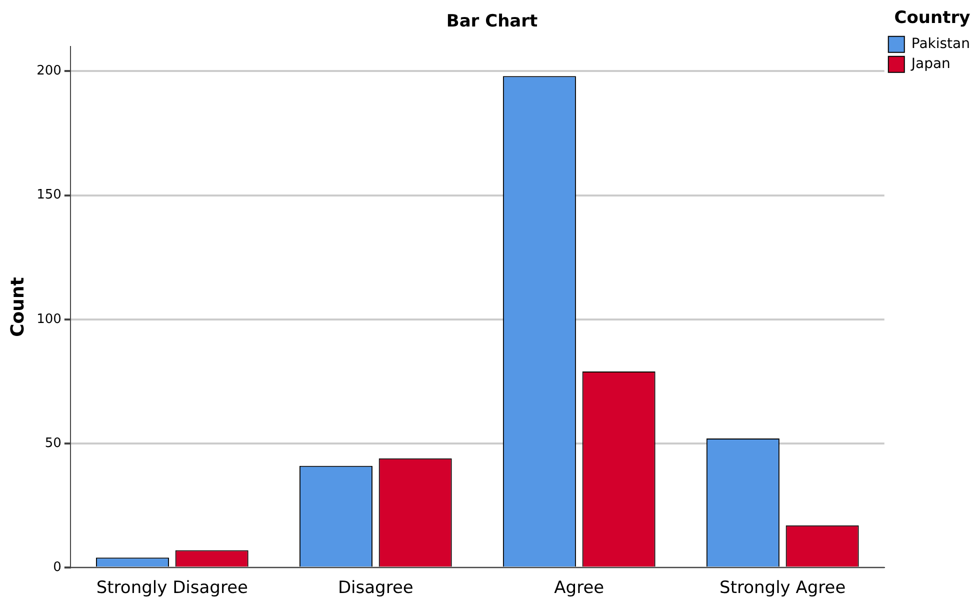  I want to click on y-tick-label: 50, so click(53, 443).